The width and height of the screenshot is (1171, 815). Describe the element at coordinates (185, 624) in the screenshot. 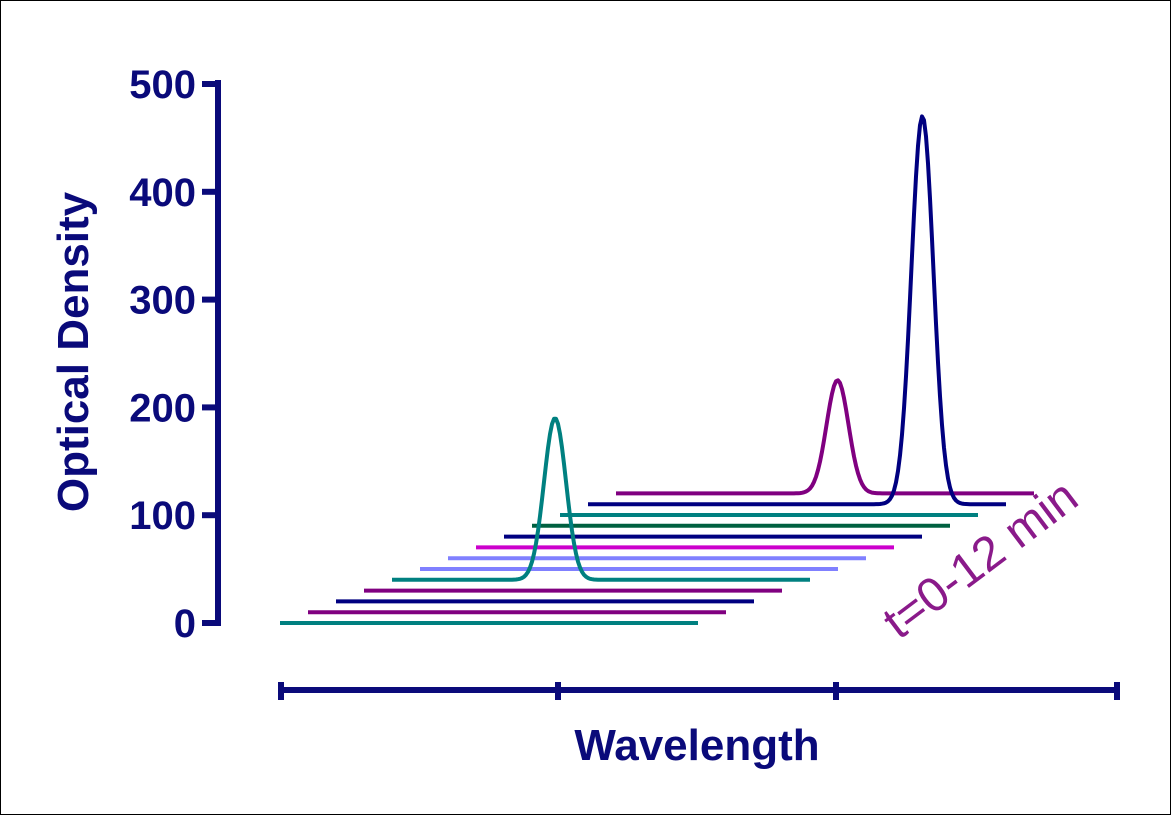

I see `y-tick-label: 0` at that location.